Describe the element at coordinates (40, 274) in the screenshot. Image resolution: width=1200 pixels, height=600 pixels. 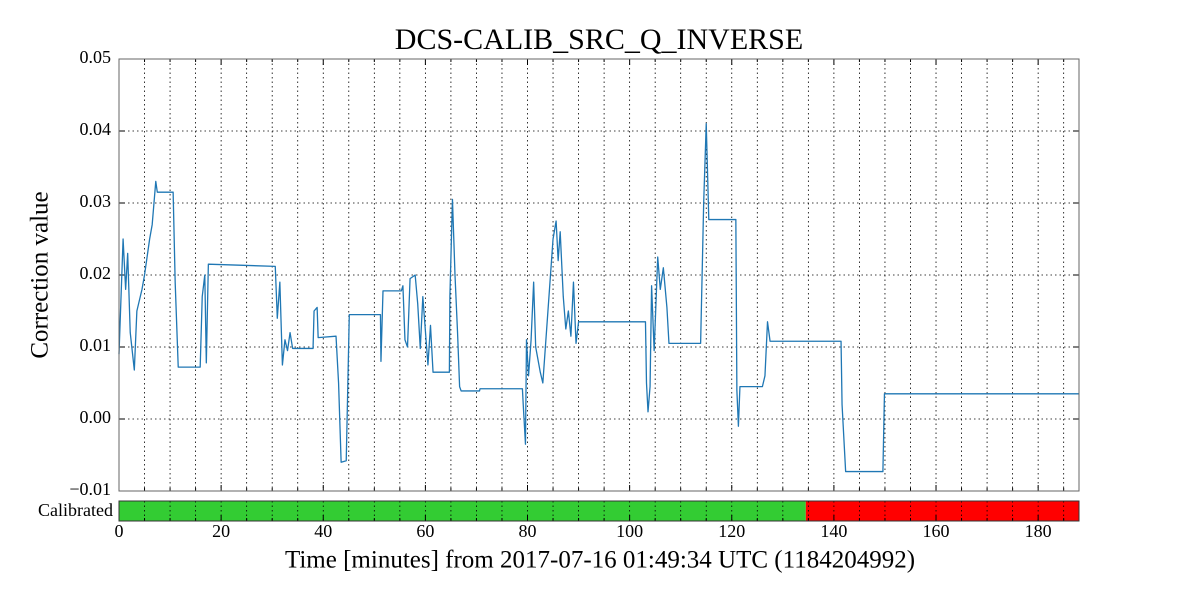
I see `y-axis-label: Correction value` at that location.